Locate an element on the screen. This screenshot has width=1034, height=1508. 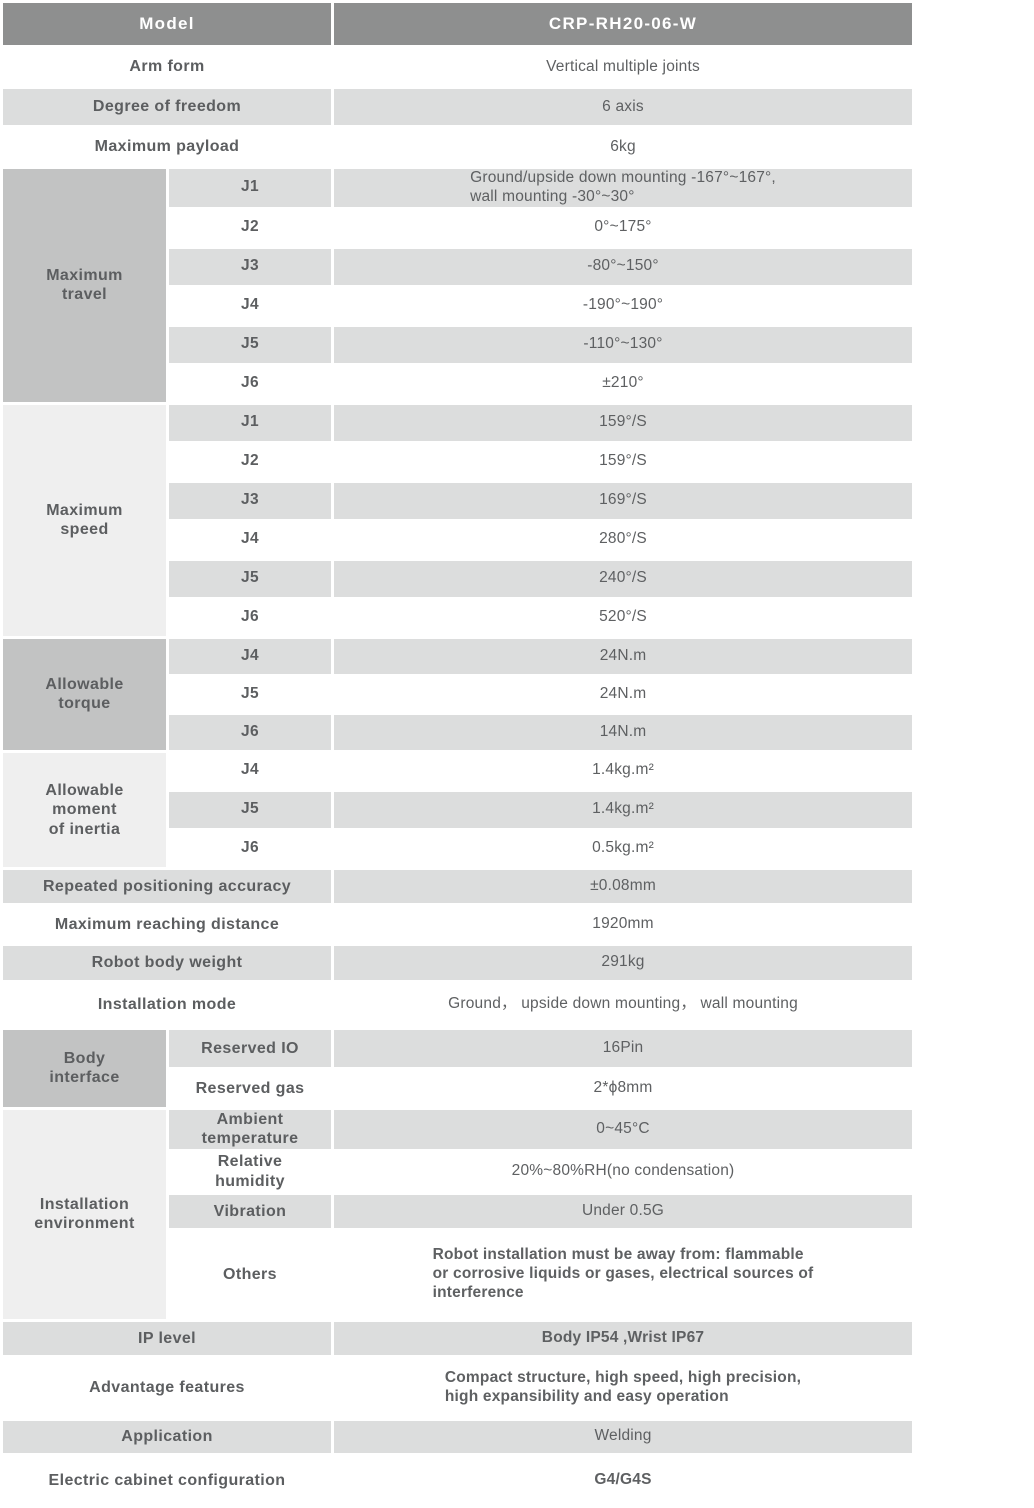
row-model: Model CRP-RH20-06-W is located at coordinates (458, 24).